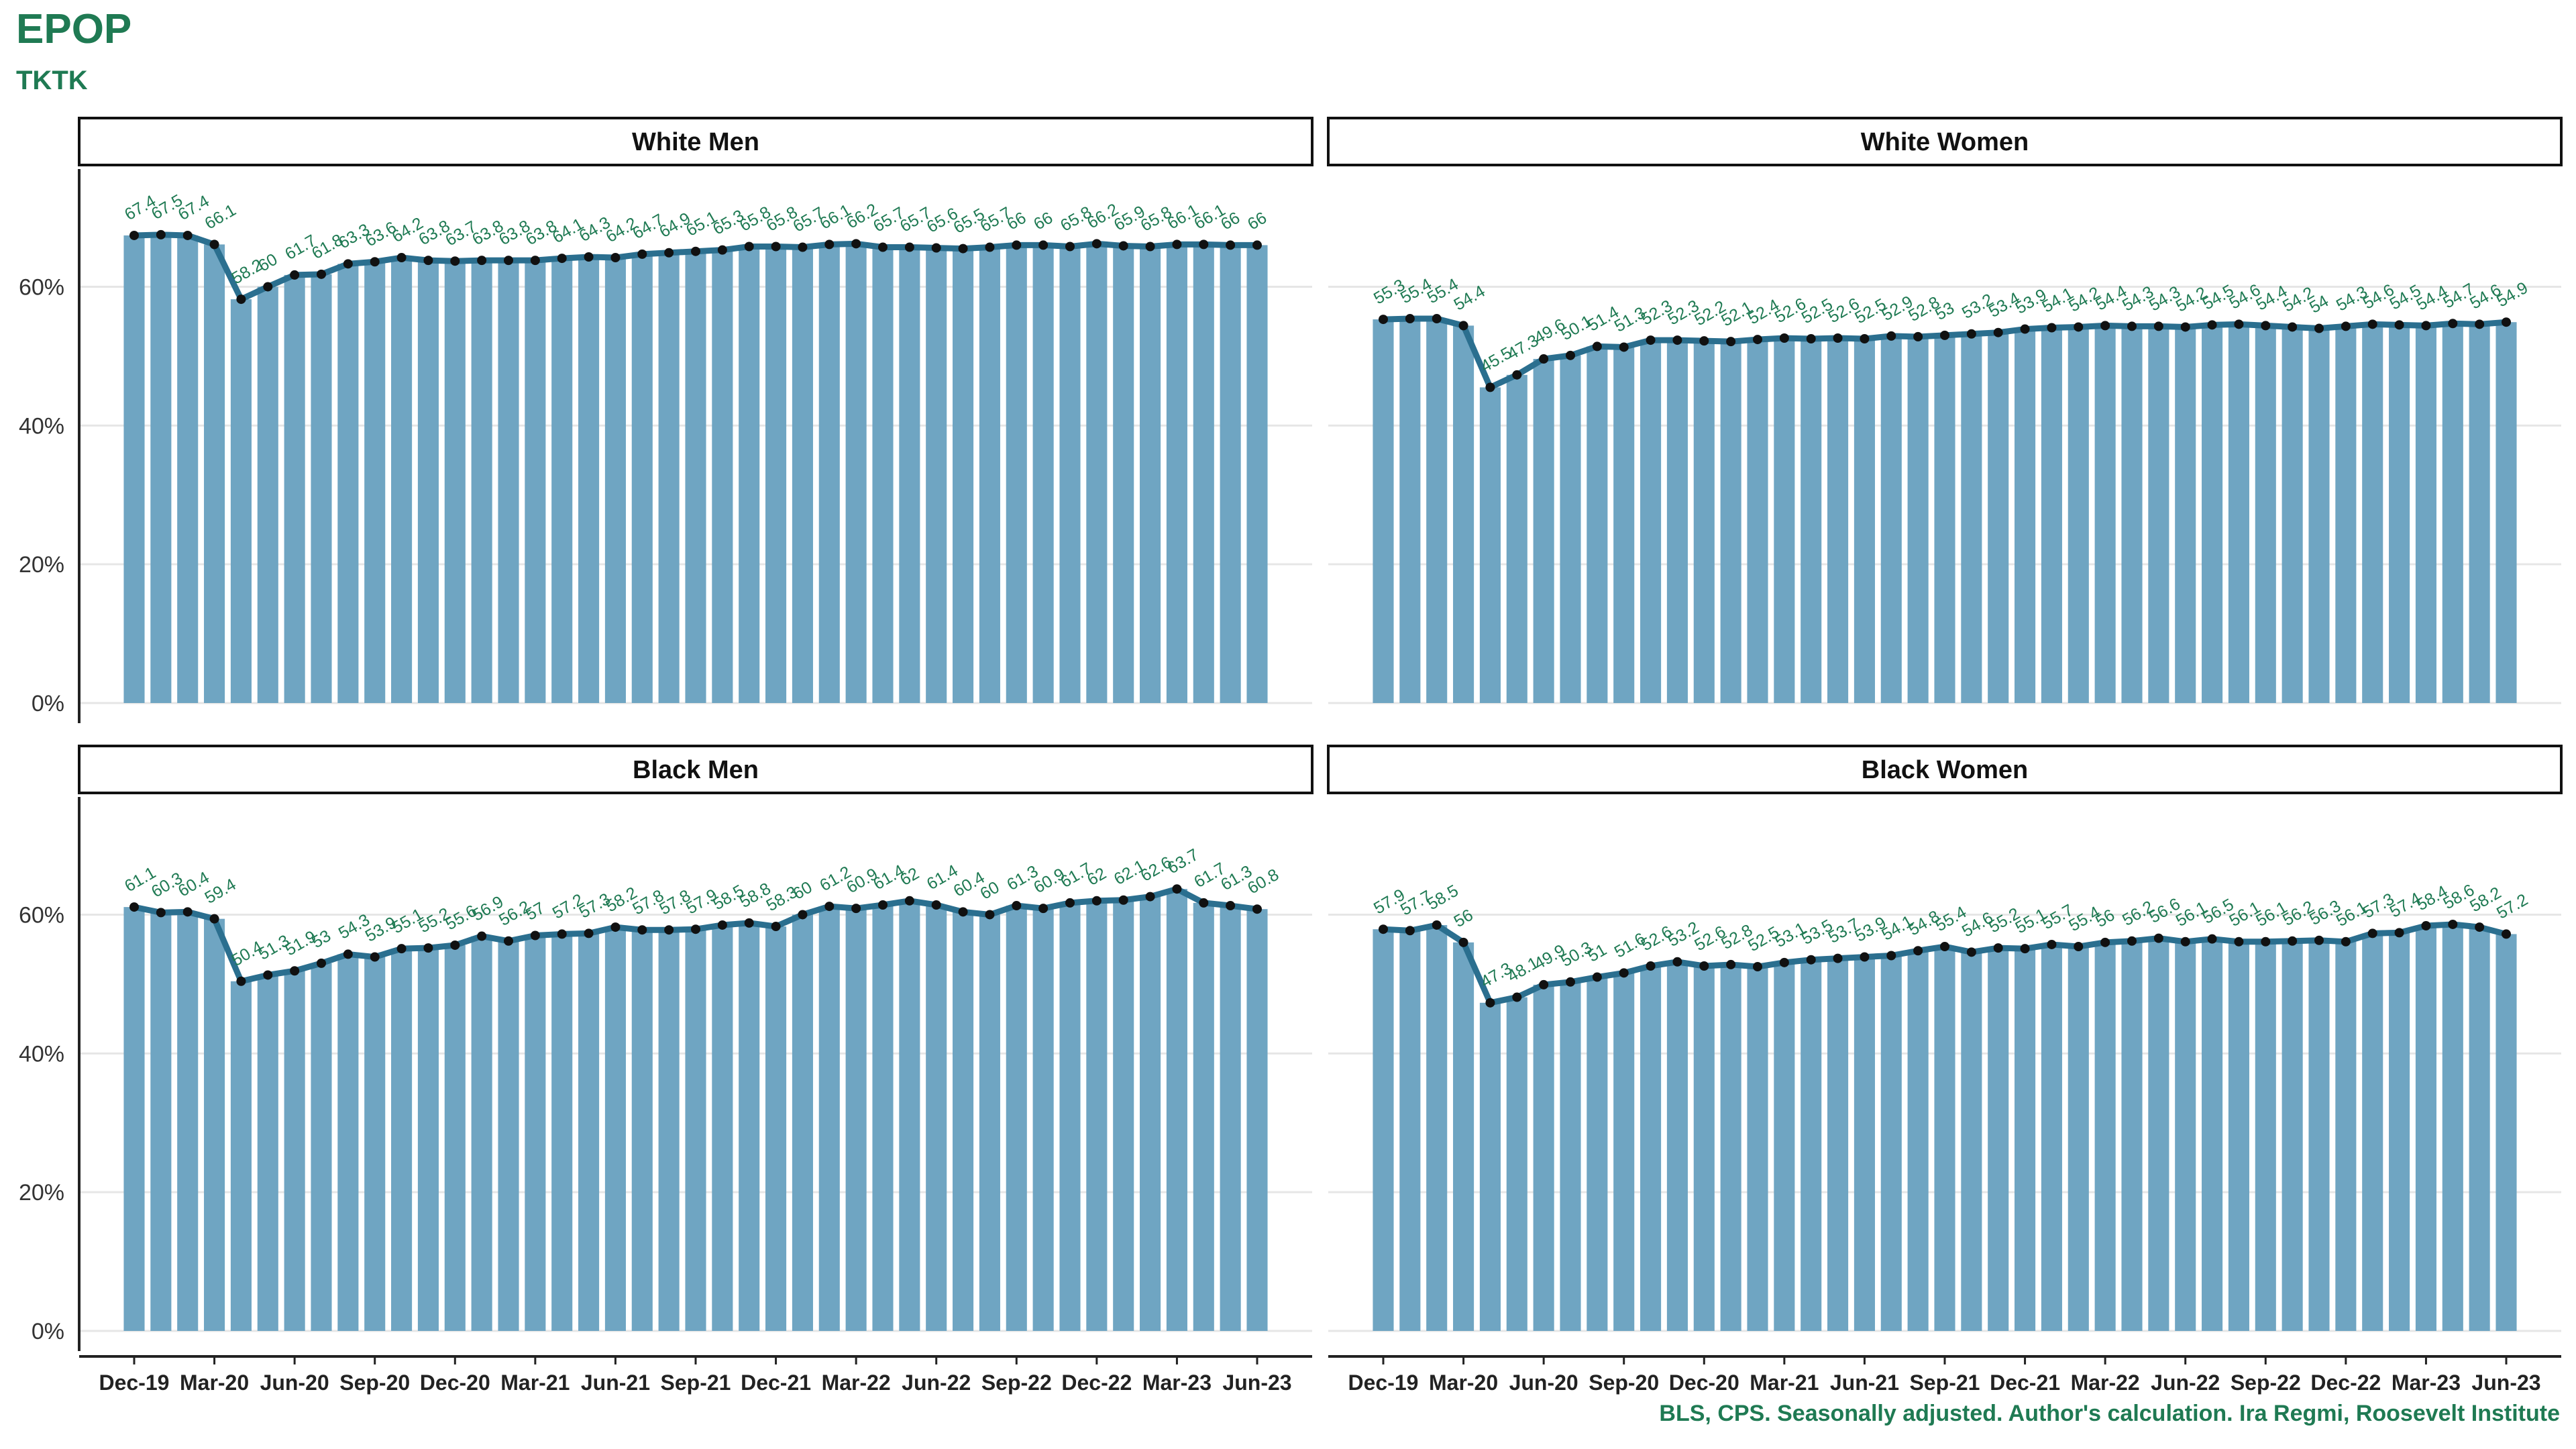 This screenshot has width=2576, height=1449. Describe the element at coordinates (2345, 1383) in the screenshot. I see `x-tick-label: Dec-22` at that location.